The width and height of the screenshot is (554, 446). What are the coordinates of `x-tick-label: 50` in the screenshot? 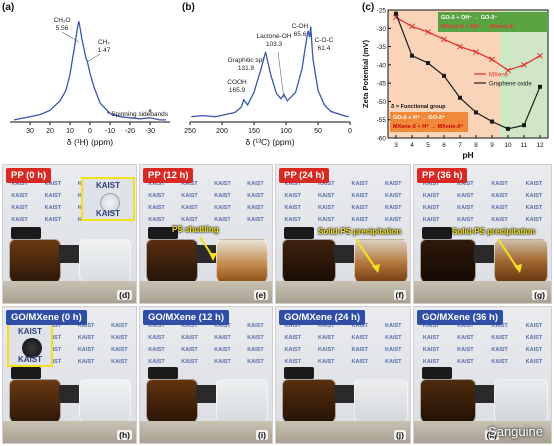 It's located at (318, 131).